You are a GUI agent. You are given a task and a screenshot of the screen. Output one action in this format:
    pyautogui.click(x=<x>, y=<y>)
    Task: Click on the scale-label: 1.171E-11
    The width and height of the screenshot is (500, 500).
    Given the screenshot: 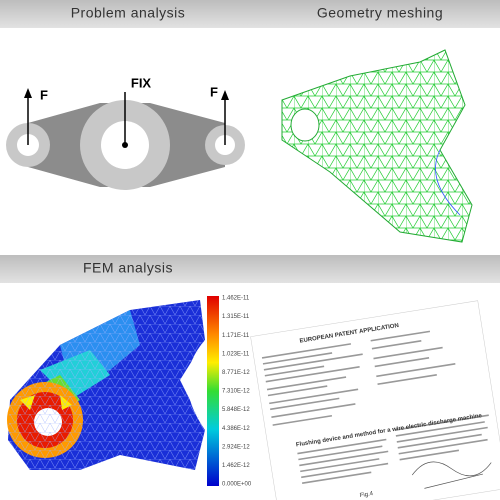 What is the action you would take?
    pyautogui.click(x=236, y=336)
    